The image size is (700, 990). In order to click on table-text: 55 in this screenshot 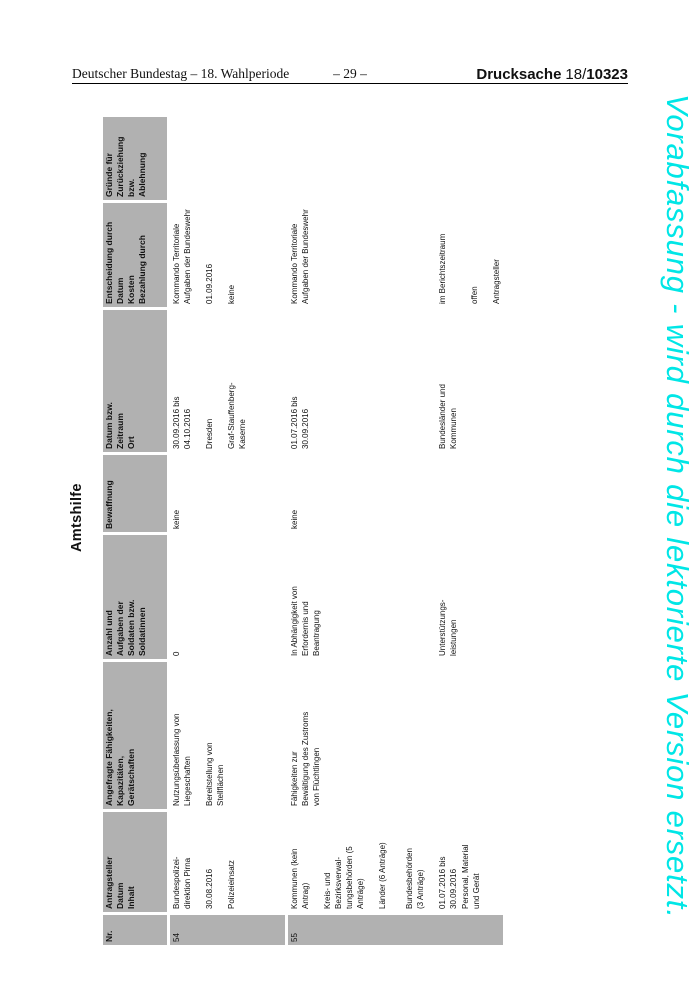, I will do `click(294, 937)`.